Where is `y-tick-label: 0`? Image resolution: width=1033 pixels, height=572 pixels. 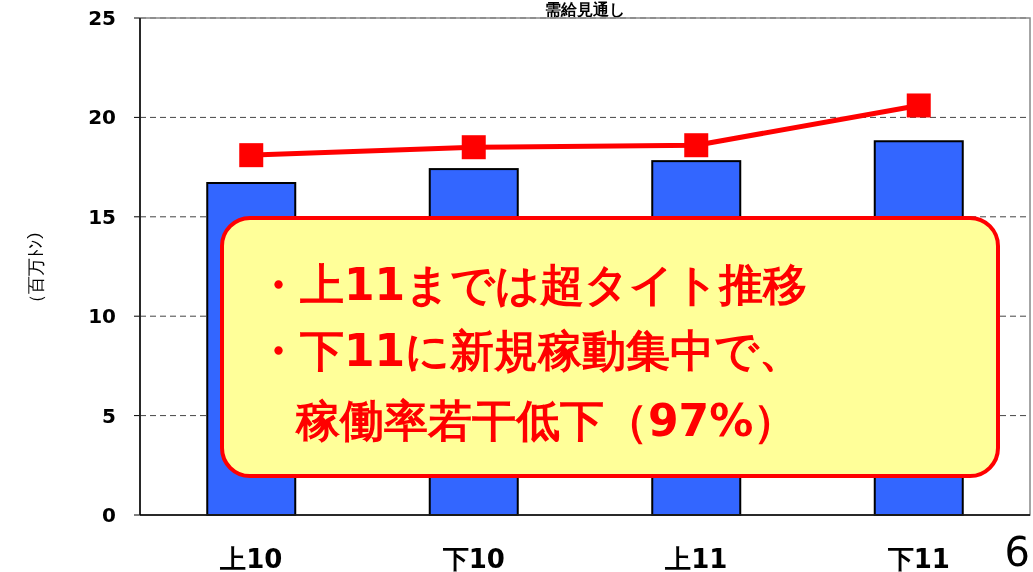 y-tick-label: 0 is located at coordinates (109, 515).